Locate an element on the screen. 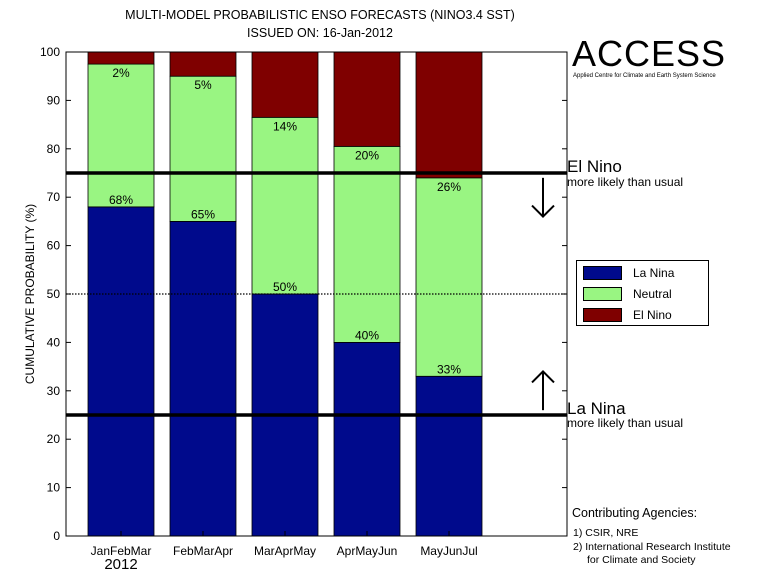  y-tick-label-20: 20 is located at coordinates (54, 439).